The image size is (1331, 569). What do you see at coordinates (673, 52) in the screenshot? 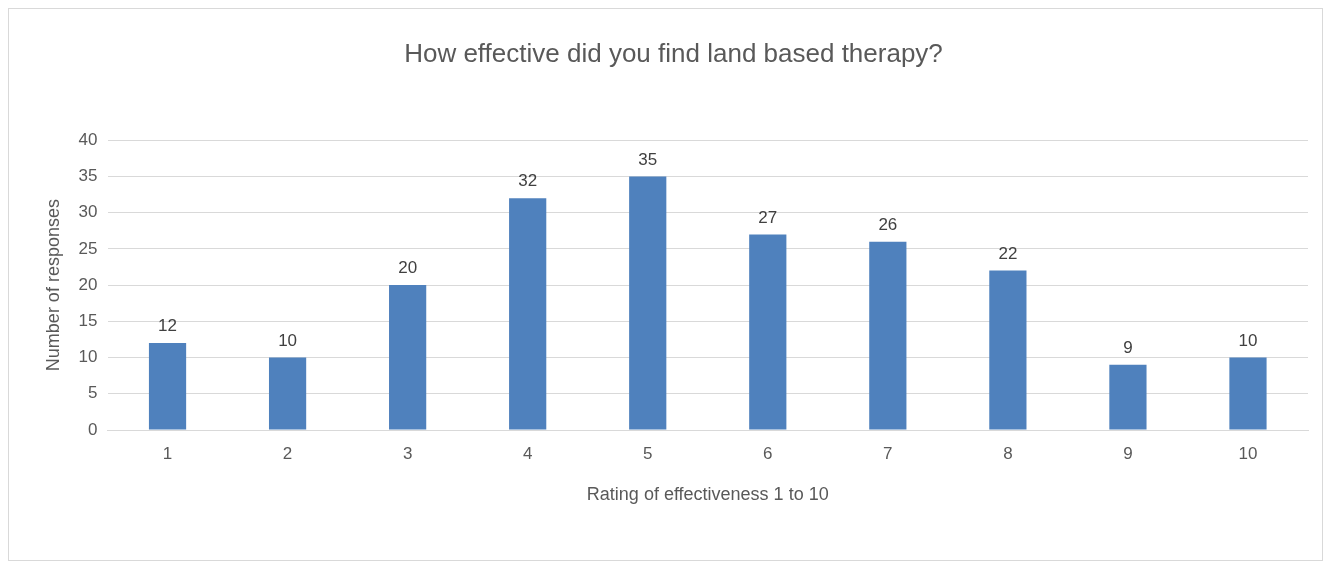
I see `chart-title: How effective did you find land based therapy?` at bounding box center [673, 52].